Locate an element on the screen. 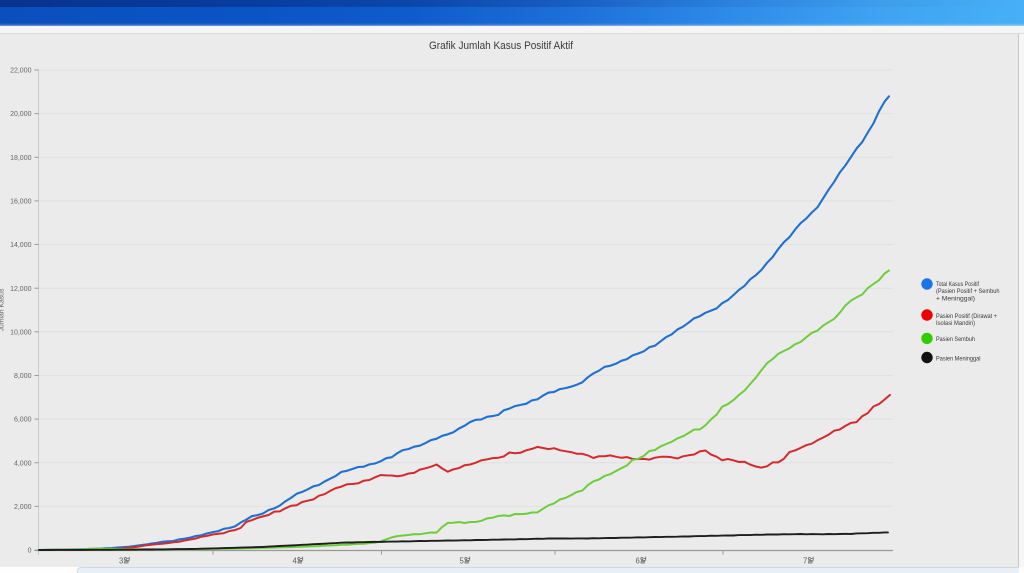  svg-text: 16,000 is located at coordinates (21, 202).